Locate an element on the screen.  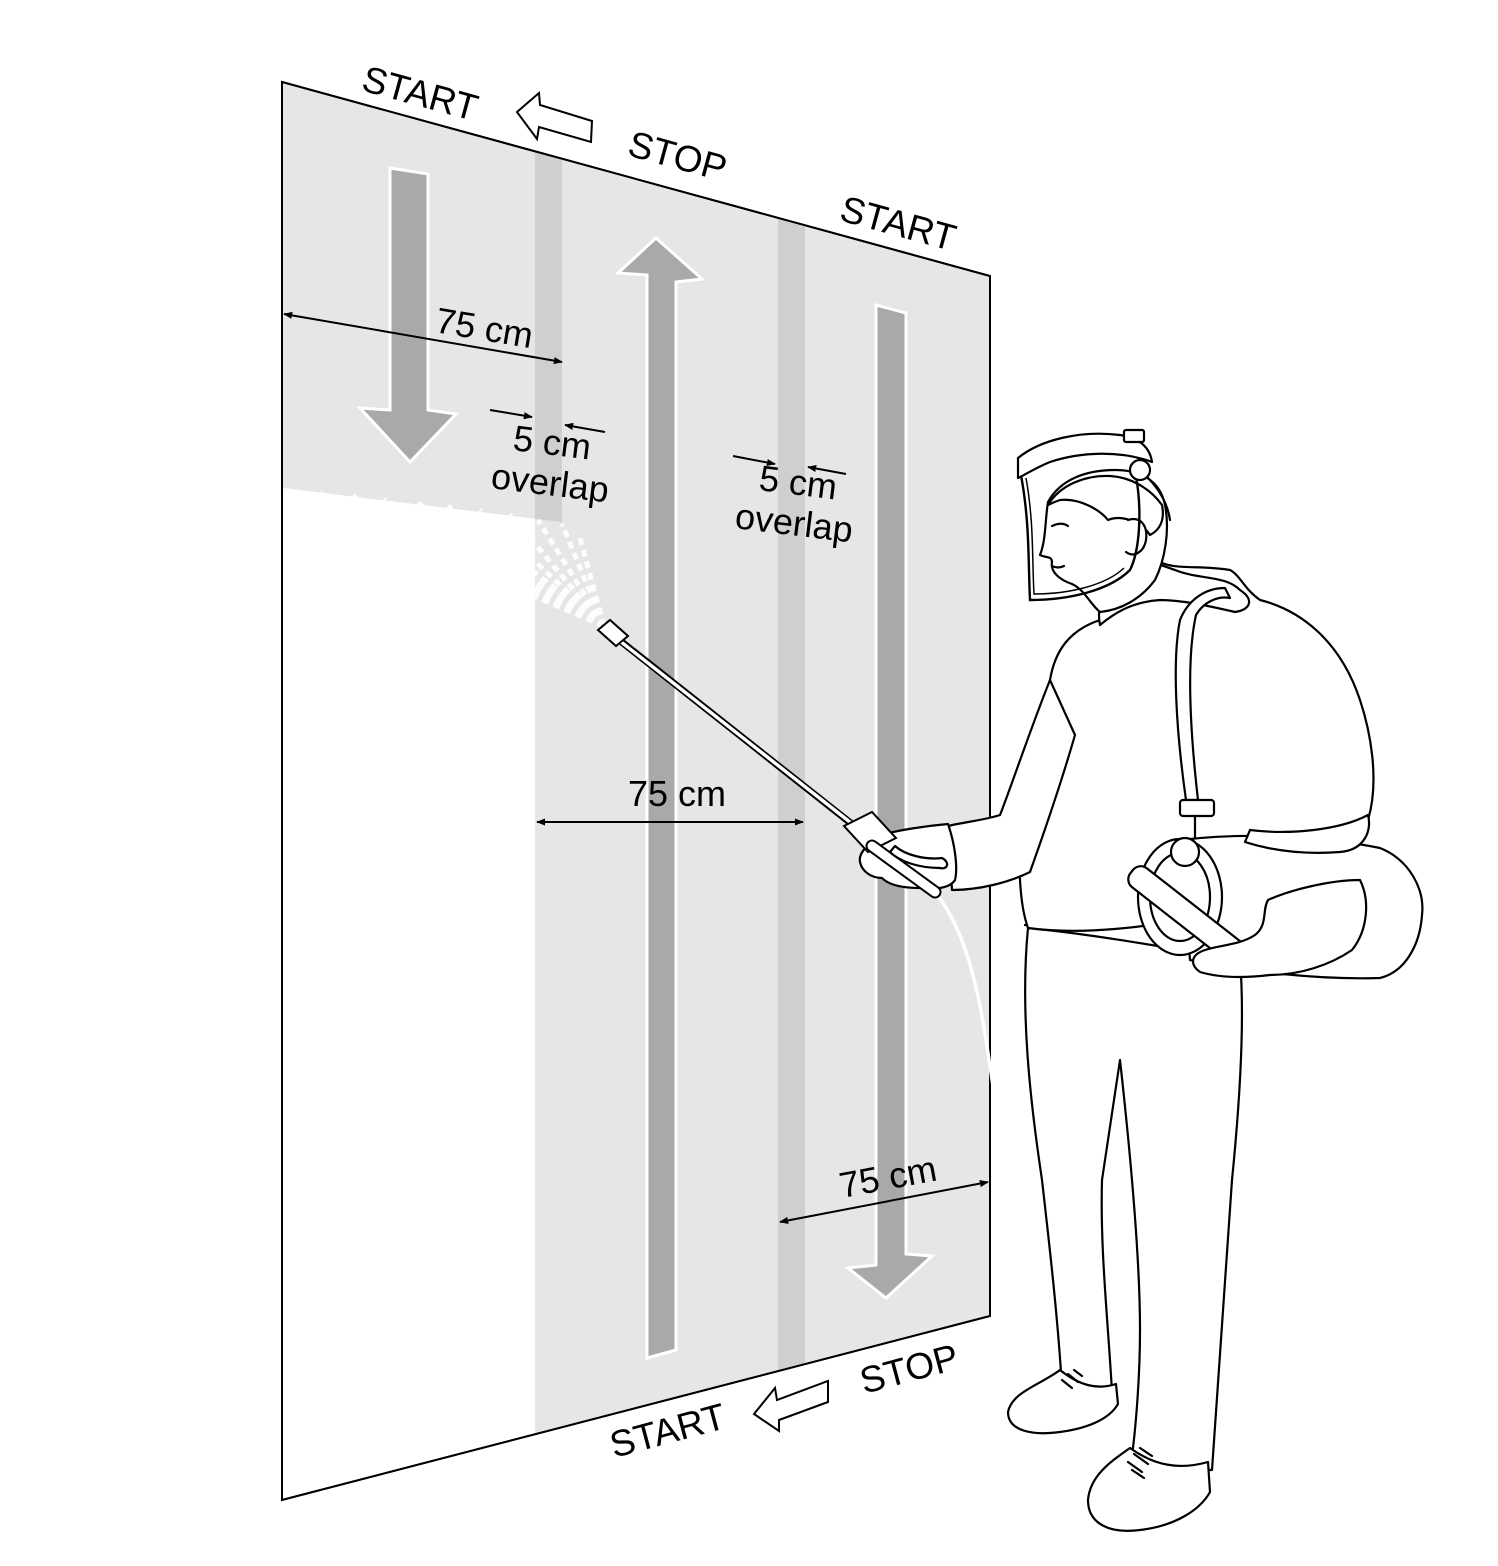
face-shield-inner is located at coordinates (1075, 536).